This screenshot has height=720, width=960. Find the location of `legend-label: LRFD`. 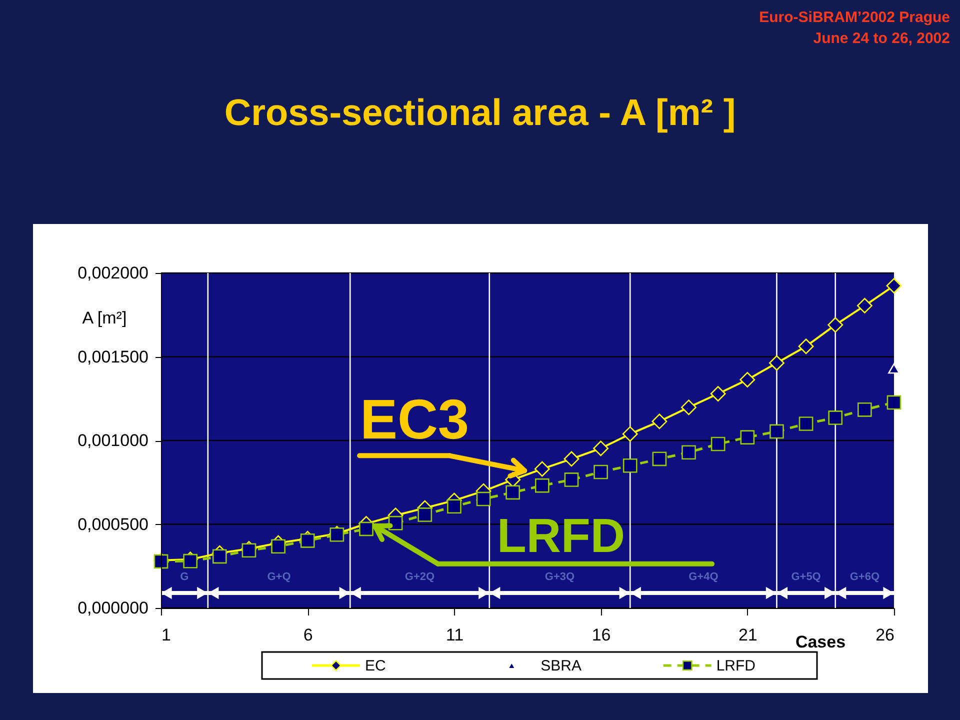

legend-label: LRFD is located at coordinates (736, 666).